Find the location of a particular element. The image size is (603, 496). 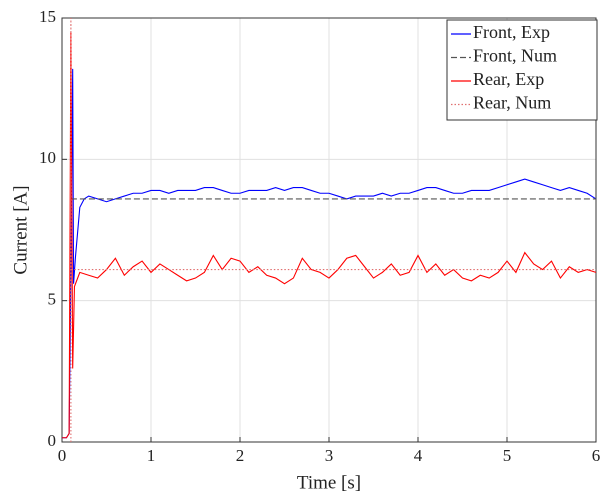

legend-box is located at coordinates (522, 70).